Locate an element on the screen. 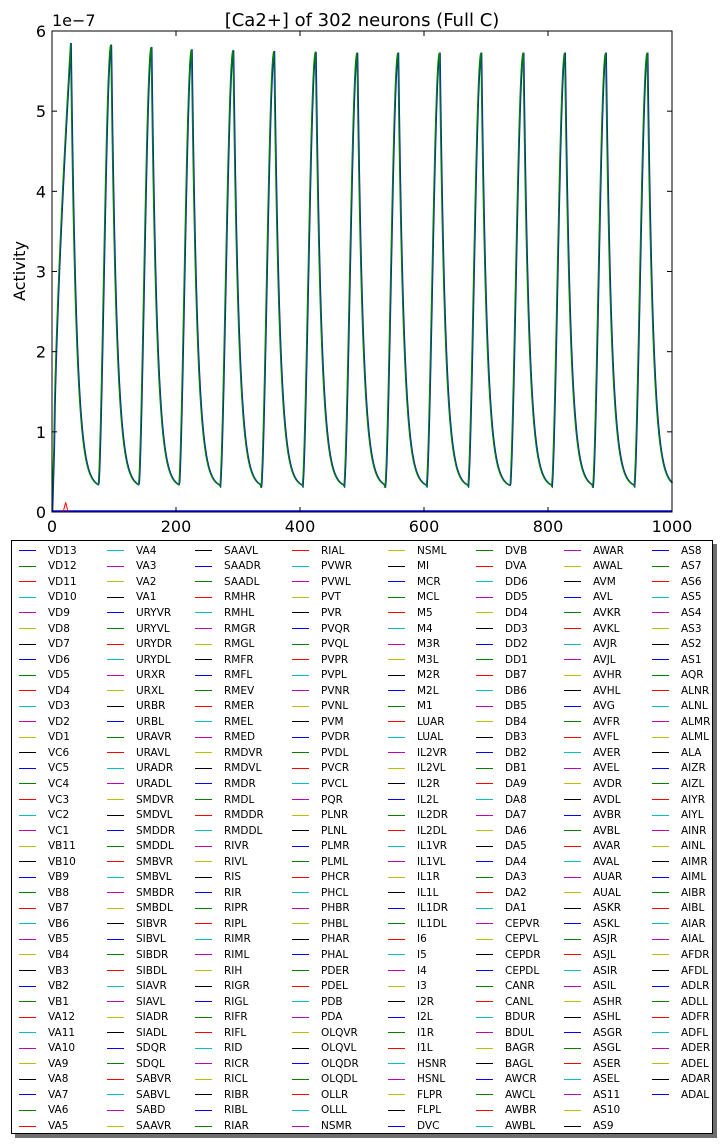  legend-entry: VD11 is located at coordinates (63, 582).